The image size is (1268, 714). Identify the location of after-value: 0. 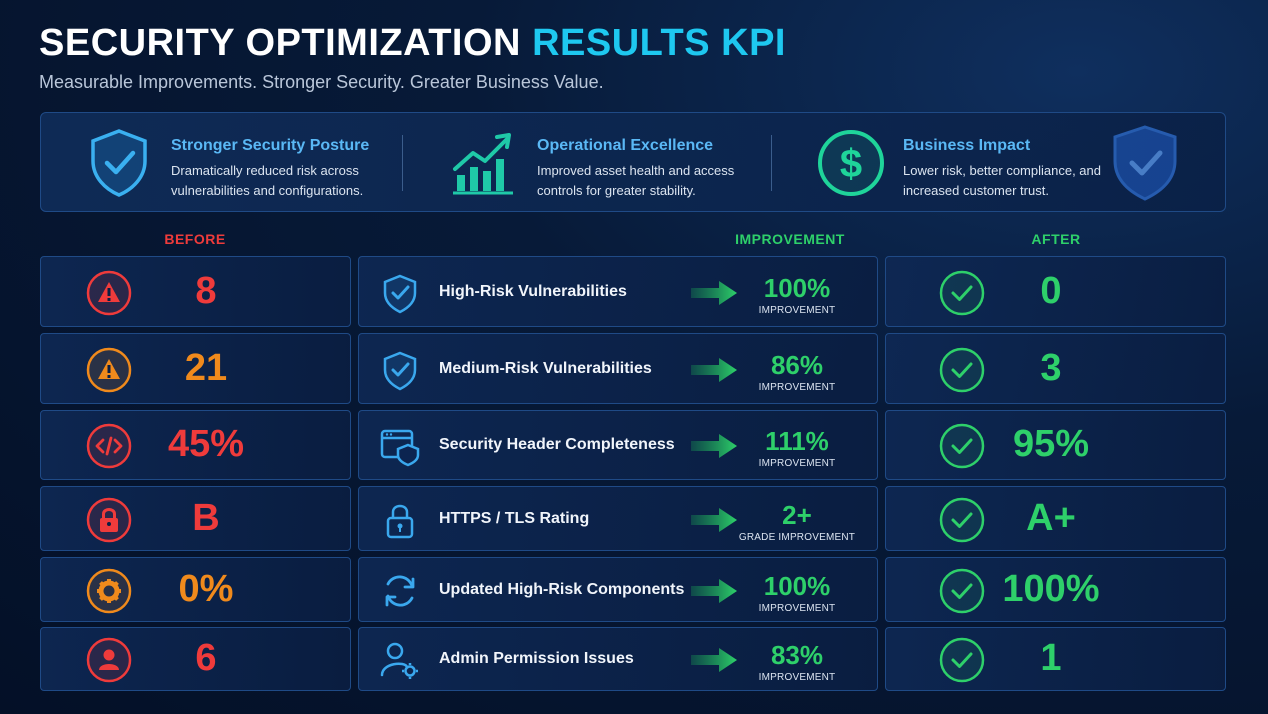
(1051, 290).